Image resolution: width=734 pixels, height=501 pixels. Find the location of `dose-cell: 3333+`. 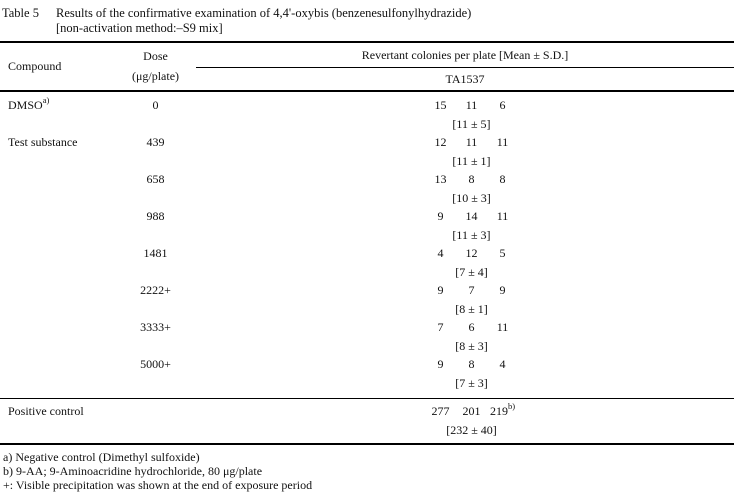

dose-cell: 3333+ is located at coordinates (155, 327).